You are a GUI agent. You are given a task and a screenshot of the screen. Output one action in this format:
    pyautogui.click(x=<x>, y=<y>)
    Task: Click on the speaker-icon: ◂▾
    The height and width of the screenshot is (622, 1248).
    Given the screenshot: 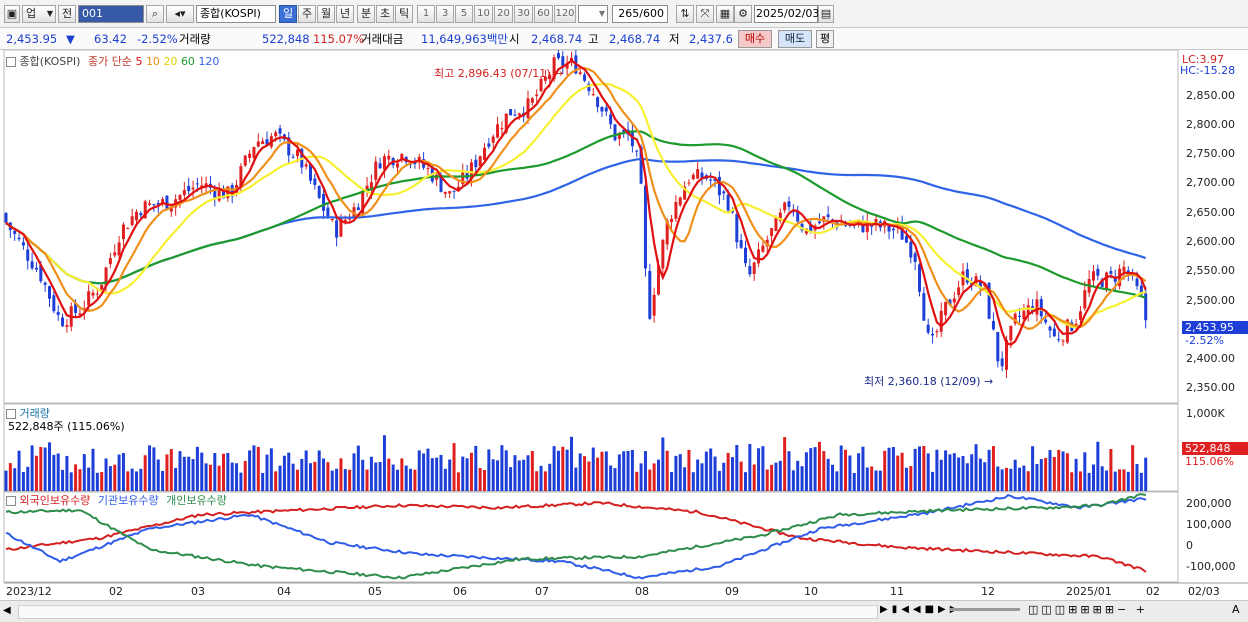 What is the action you would take?
    pyautogui.click(x=180, y=14)
    